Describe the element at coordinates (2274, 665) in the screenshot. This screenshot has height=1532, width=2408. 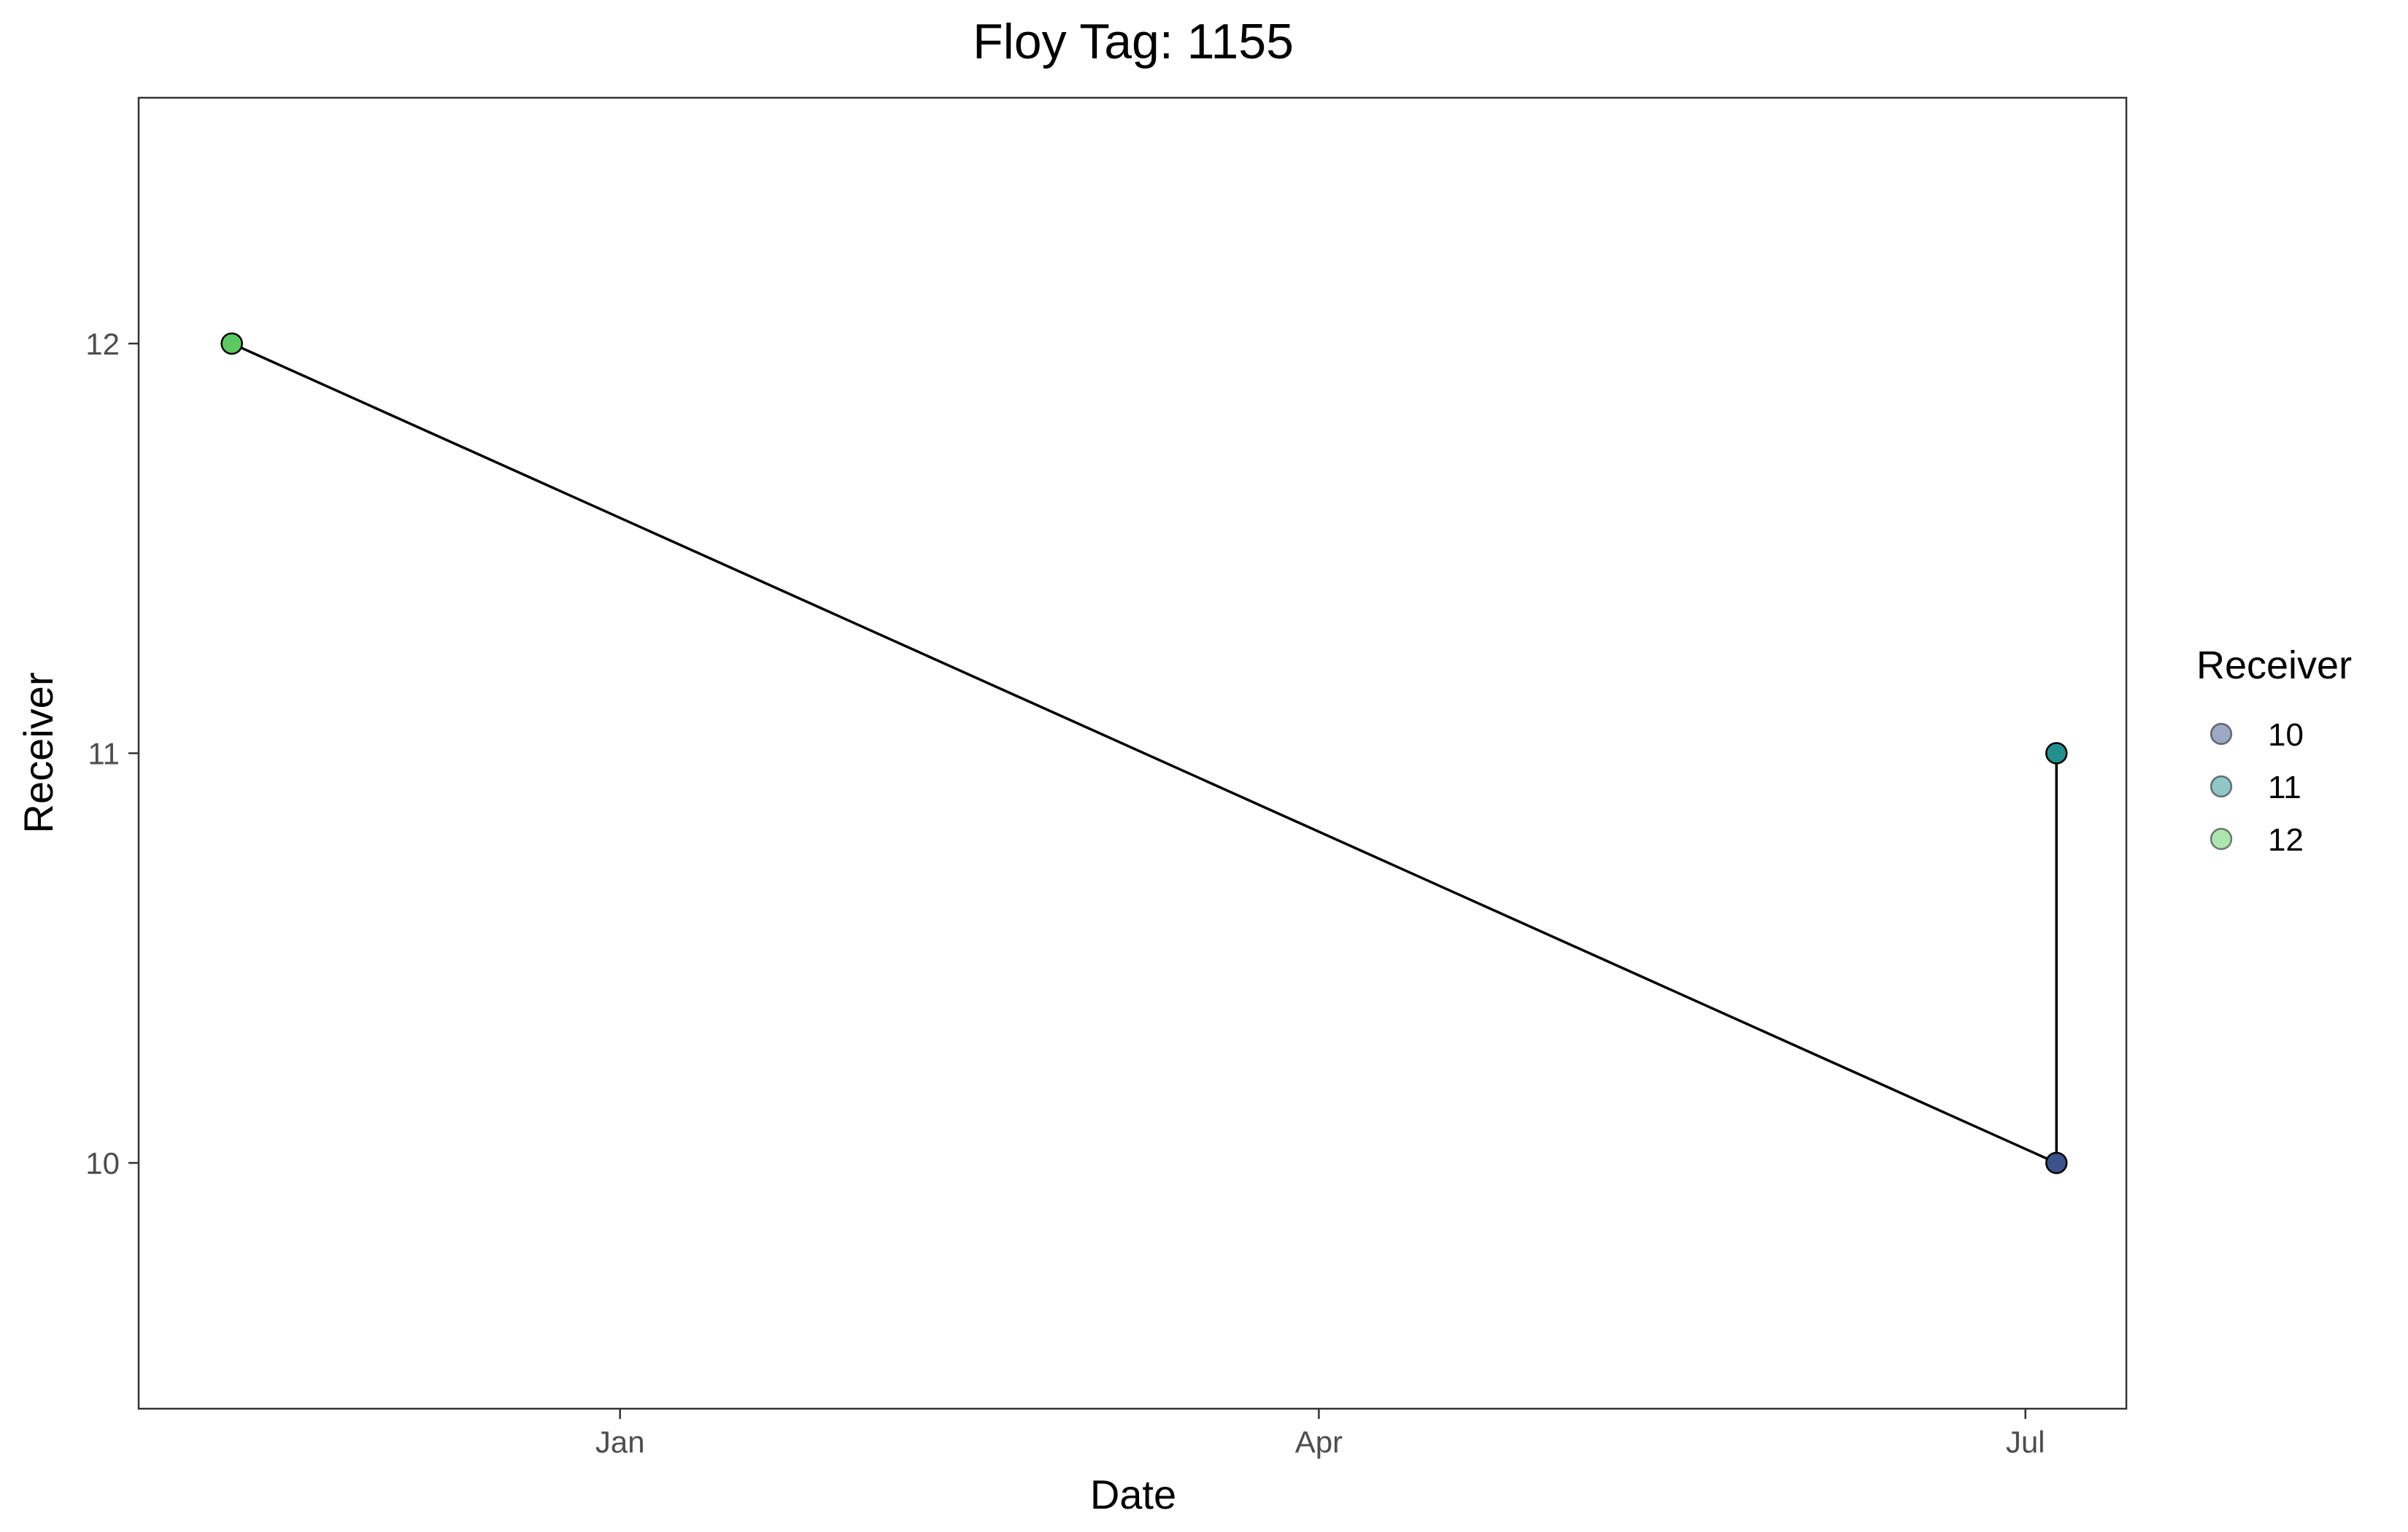
I see `legend-title: Receiver` at that location.